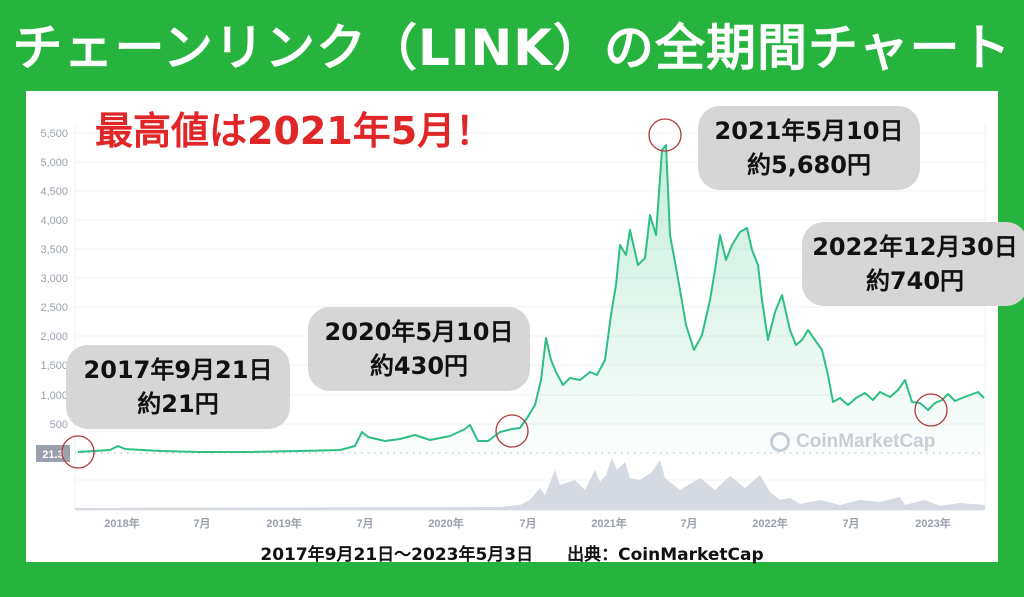  Describe the element at coordinates (283, 523) in the screenshot. I see `svg-text: 2019年` at that location.